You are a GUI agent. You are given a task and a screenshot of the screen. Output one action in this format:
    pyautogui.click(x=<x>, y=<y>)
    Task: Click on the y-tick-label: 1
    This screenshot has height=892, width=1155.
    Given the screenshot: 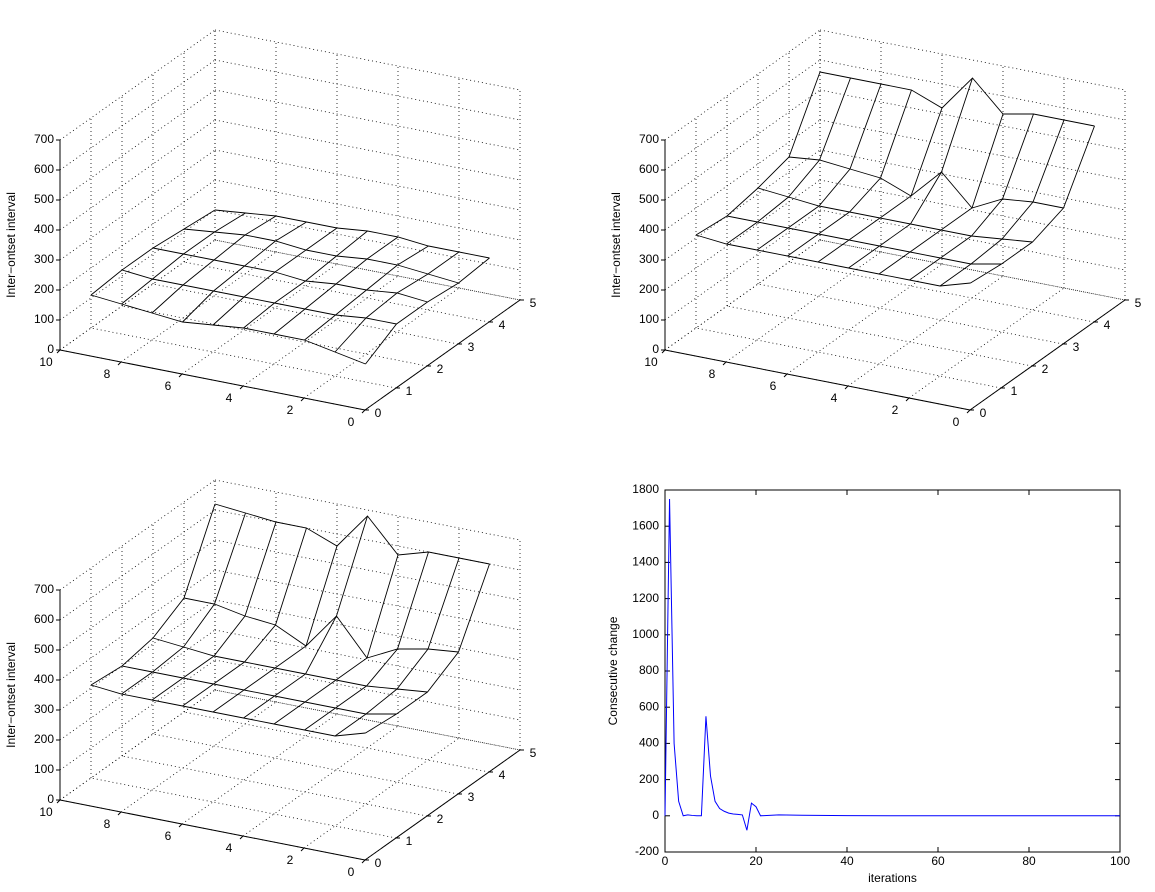 What is the action you would take?
    pyautogui.click(x=1014, y=391)
    